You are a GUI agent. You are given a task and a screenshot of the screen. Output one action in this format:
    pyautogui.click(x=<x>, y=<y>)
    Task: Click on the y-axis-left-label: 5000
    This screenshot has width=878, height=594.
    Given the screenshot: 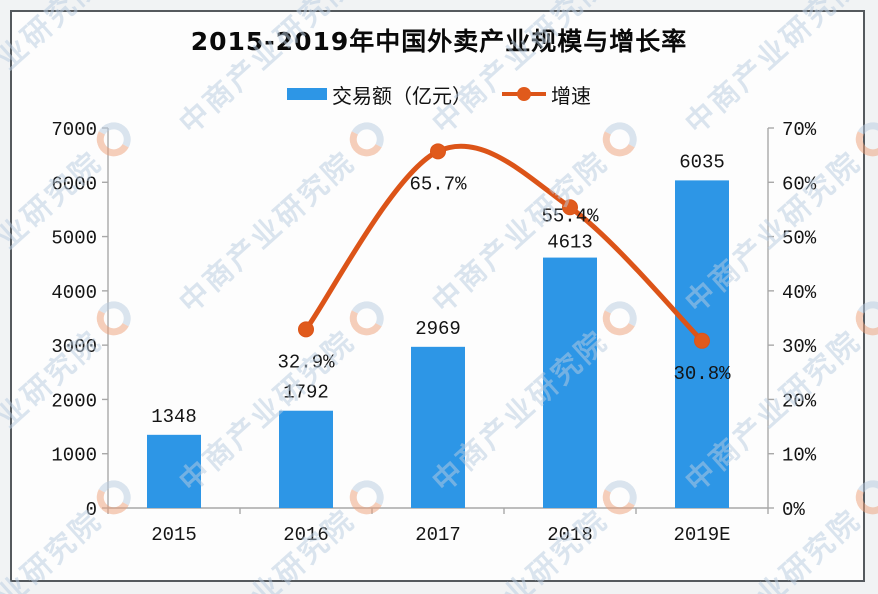 What is the action you would take?
    pyautogui.click(x=74, y=239)
    